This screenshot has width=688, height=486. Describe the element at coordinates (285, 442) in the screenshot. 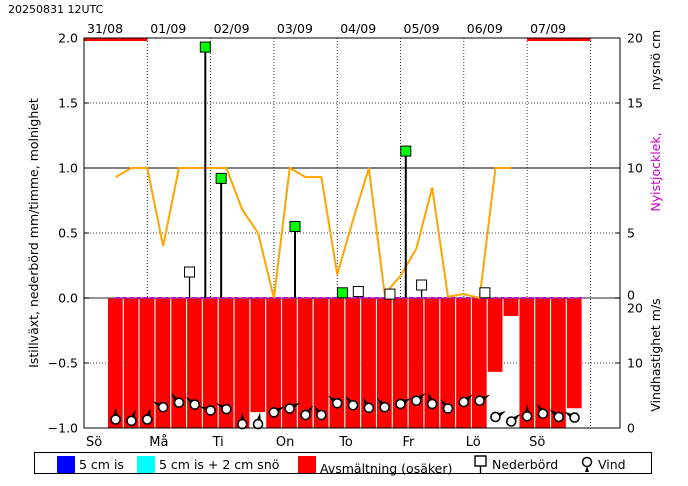

I see `weekday-label: On` at that location.